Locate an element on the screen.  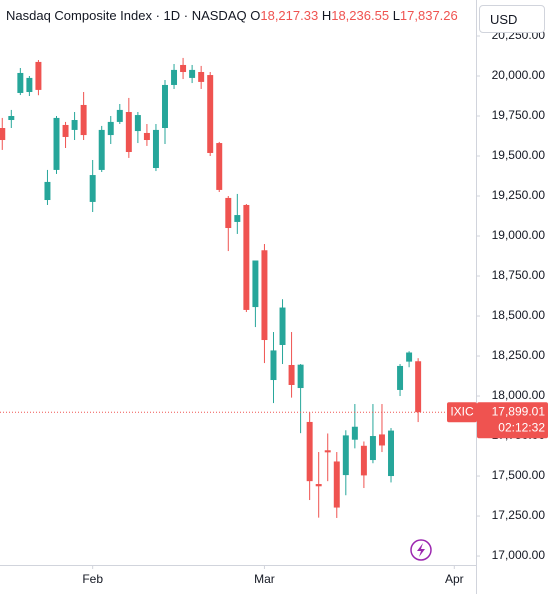
y-tick-label: 19,750.00 is located at coordinates (519, 115).